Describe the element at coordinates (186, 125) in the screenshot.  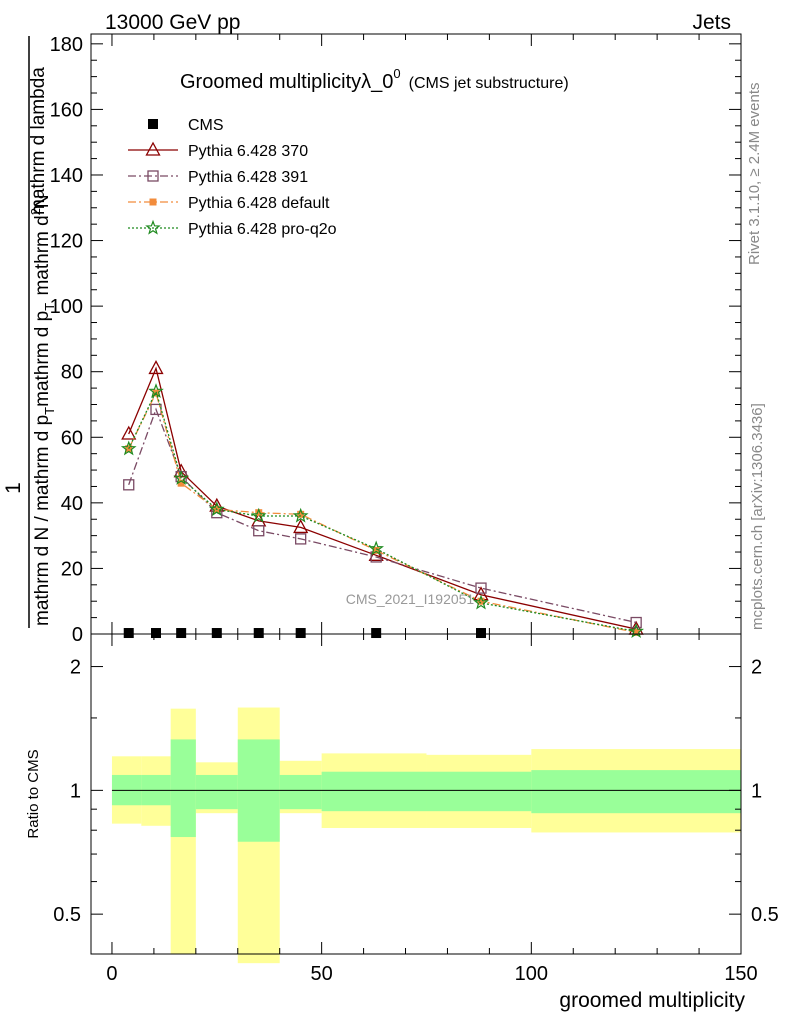
I see `legend-entry: CMS` at that location.